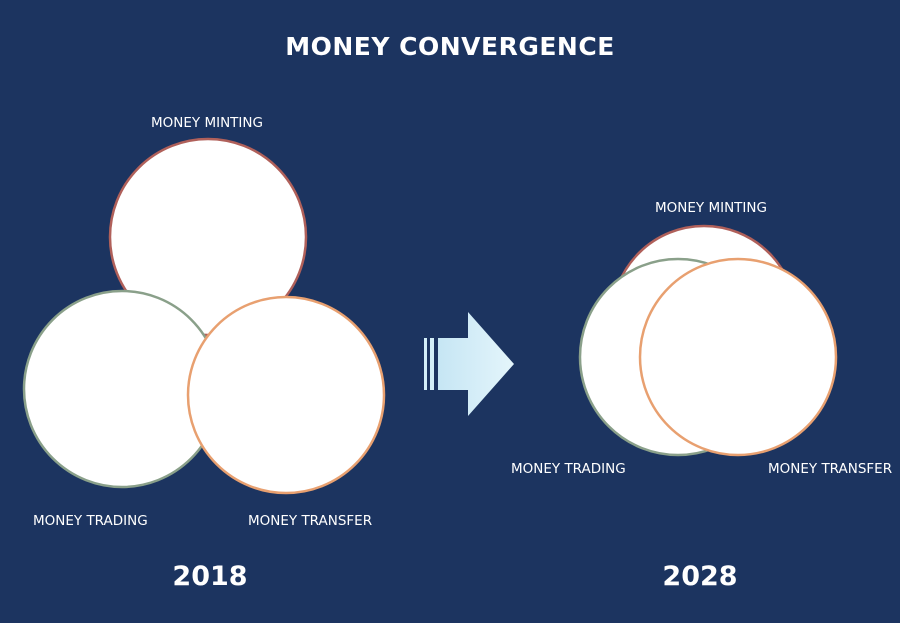  I want to click on label-money-minting-2018: MONEY MINTING, so click(207, 123).